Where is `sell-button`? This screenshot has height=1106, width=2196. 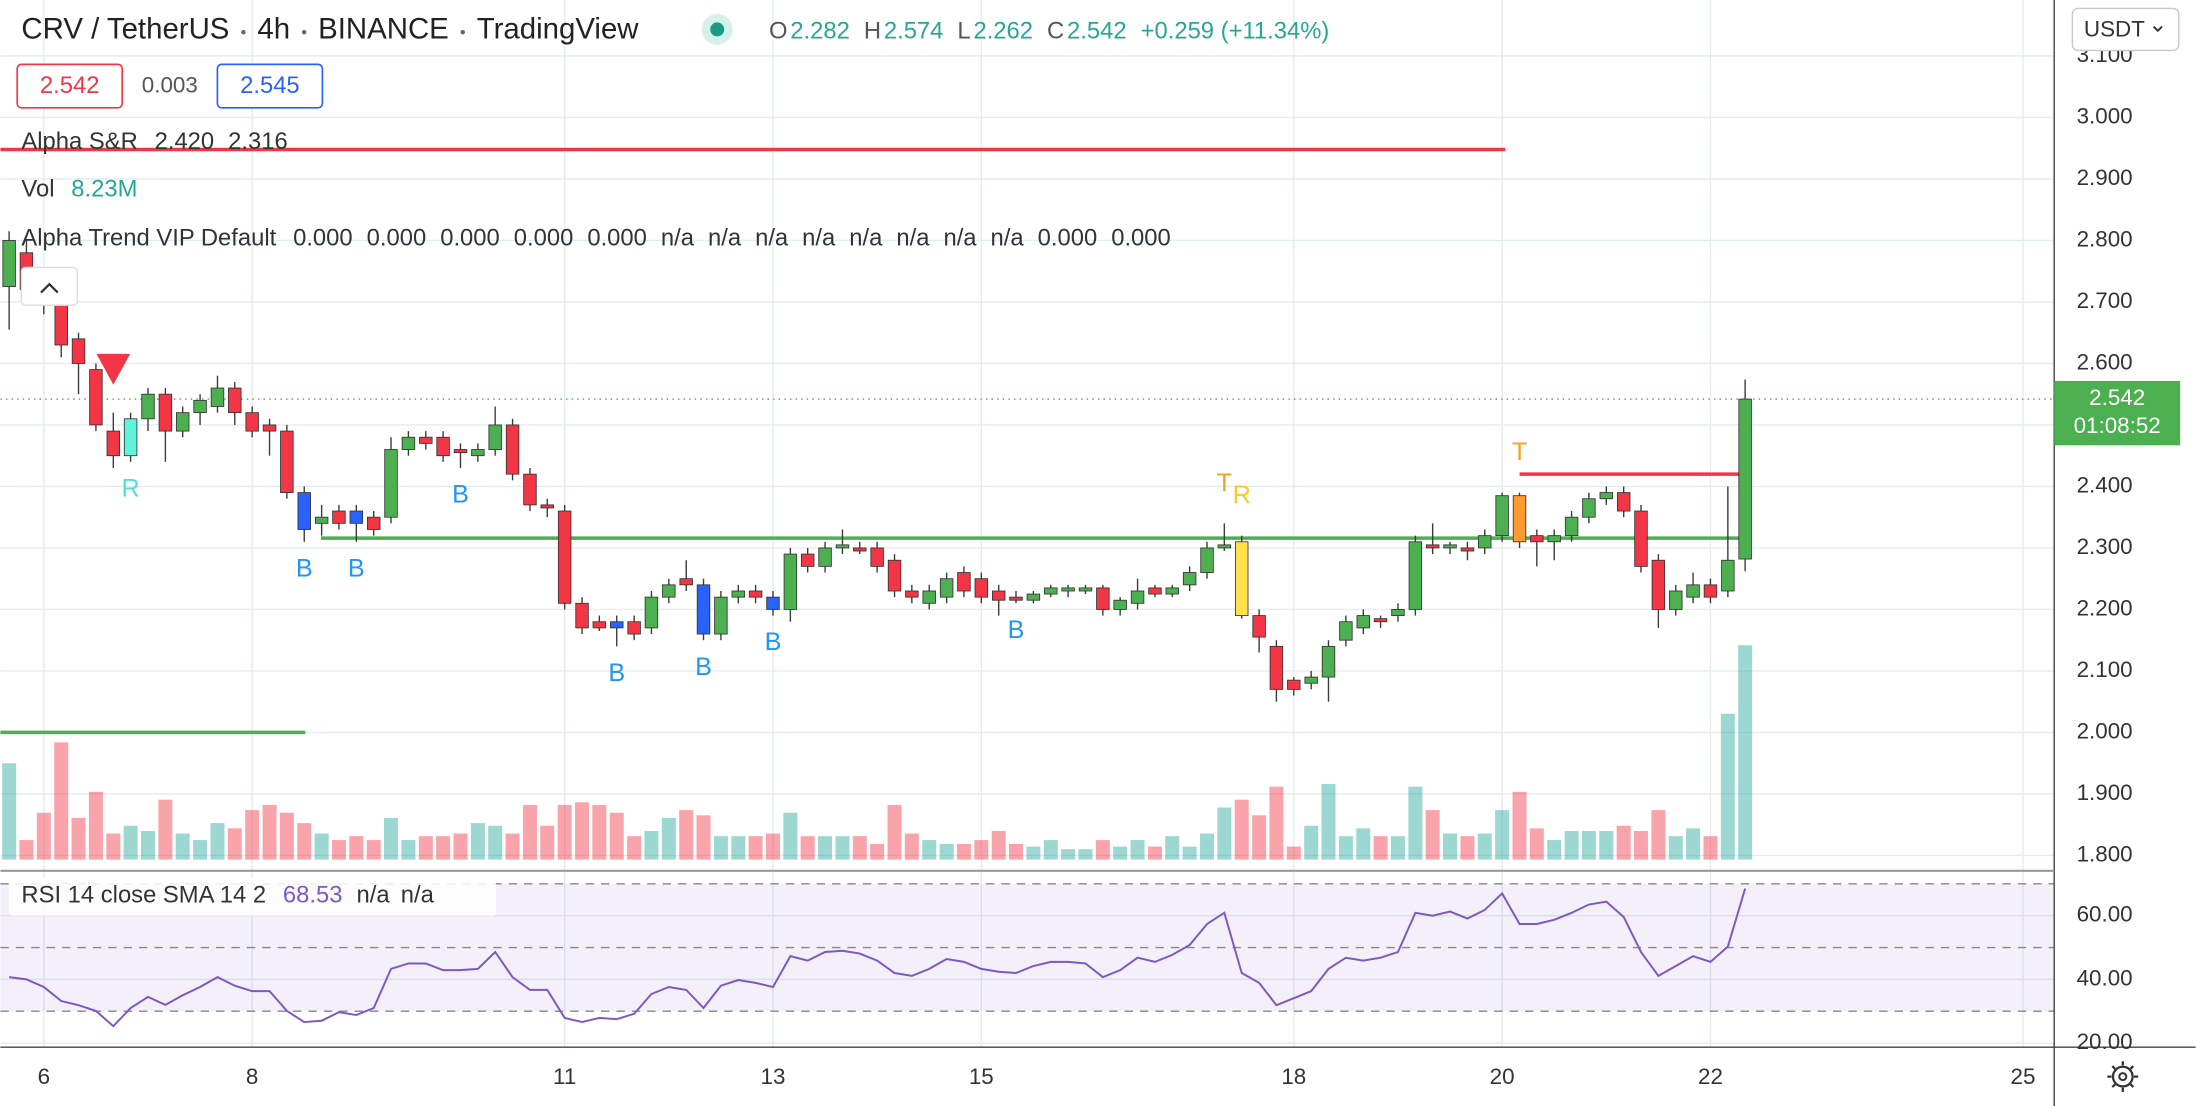 sell-button is located at coordinates (70, 86).